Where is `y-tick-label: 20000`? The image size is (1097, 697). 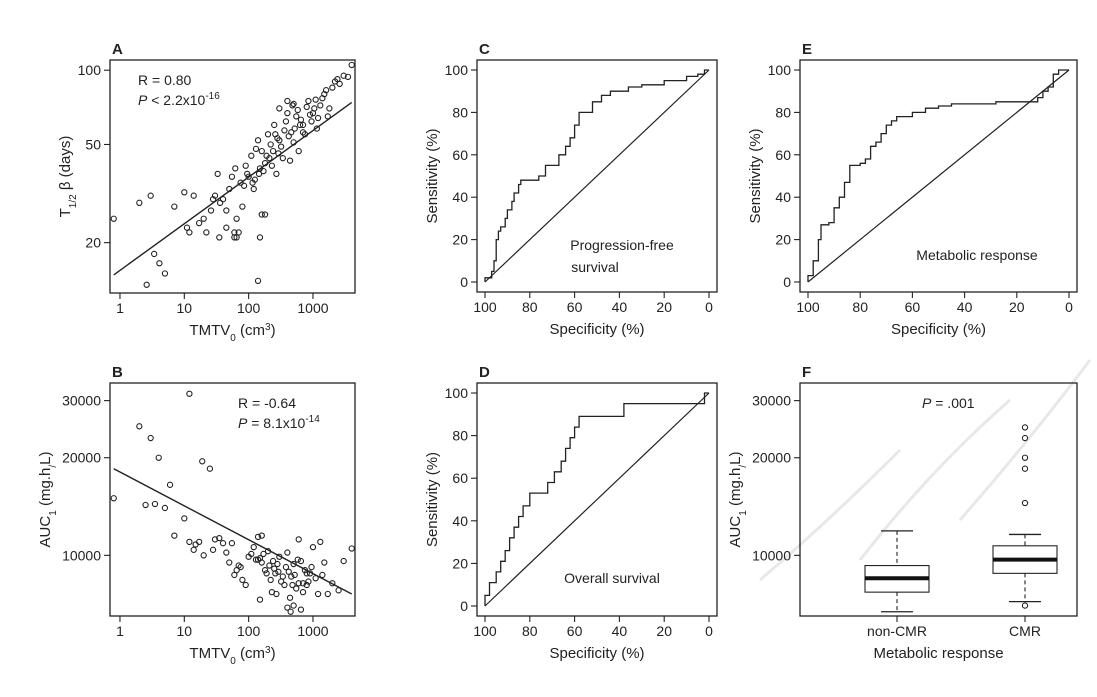 y-tick-label: 20000 is located at coordinates (81, 458).